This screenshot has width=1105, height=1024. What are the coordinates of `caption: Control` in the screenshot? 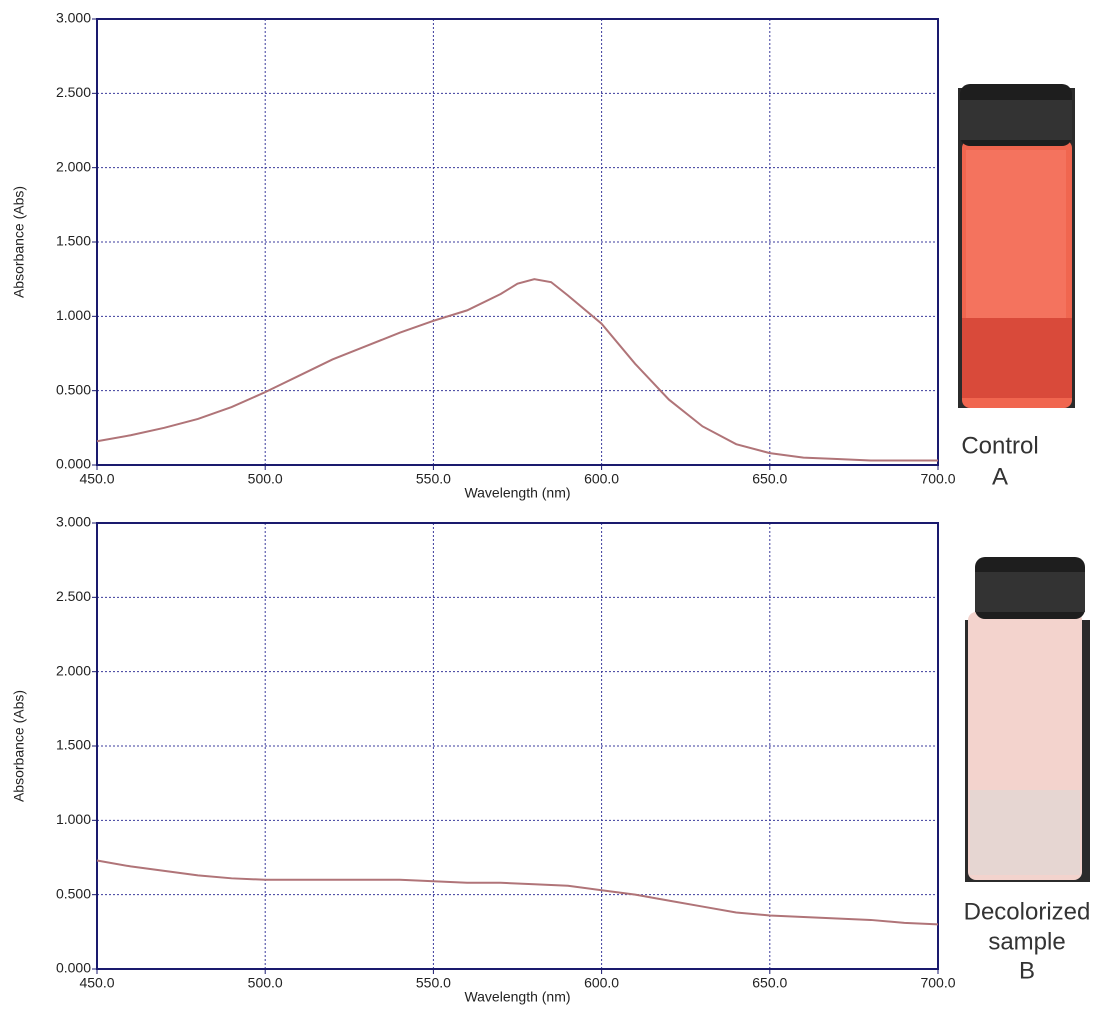 It's located at (999, 445).